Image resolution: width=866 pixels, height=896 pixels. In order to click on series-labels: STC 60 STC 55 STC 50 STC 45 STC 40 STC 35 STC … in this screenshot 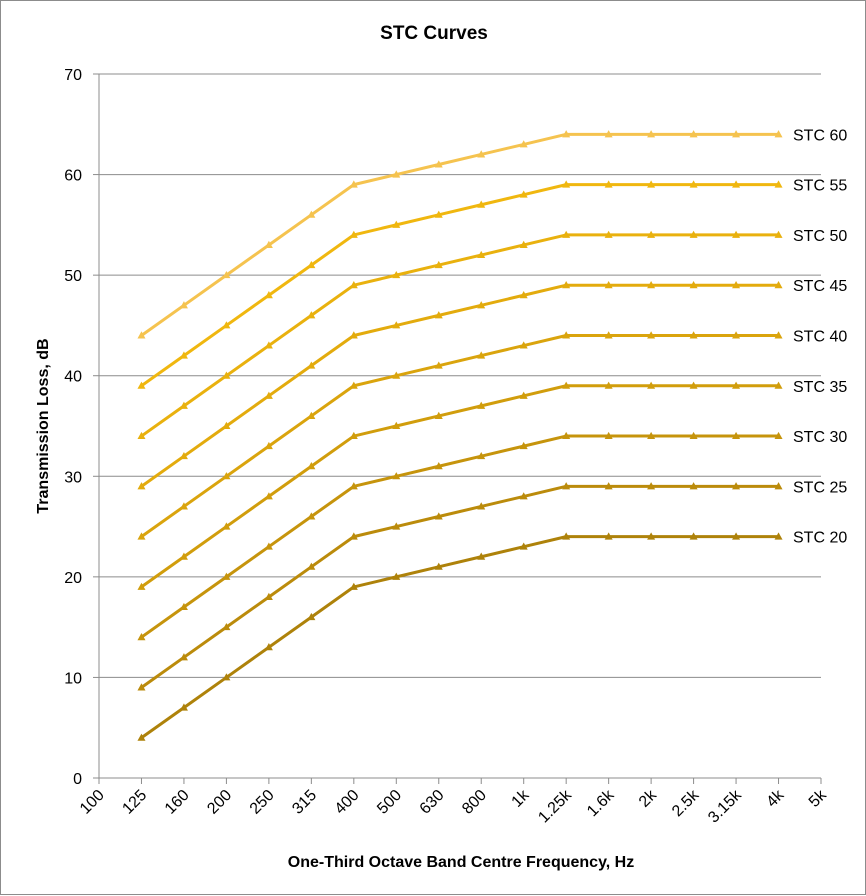, I will do `click(820, 336)`.